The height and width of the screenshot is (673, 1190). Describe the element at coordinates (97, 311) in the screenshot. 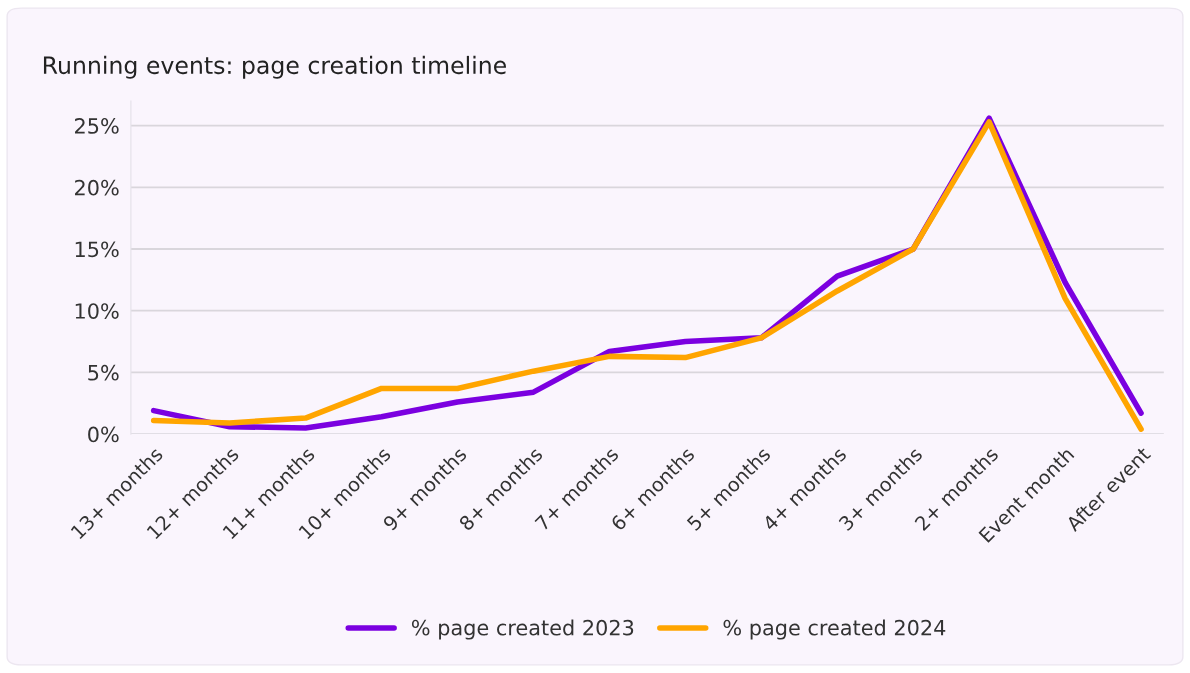

I see `y-tick-label: 10%` at that location.